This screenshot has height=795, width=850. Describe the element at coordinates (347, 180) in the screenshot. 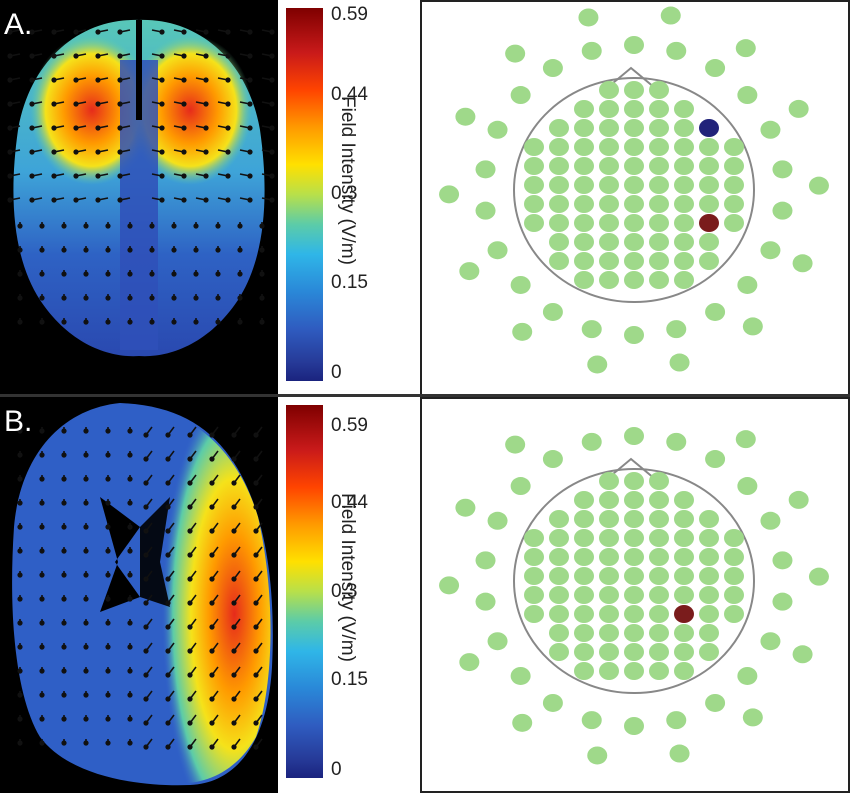

I see `colorbar-title: Field Intensity (V/m)` at that location.